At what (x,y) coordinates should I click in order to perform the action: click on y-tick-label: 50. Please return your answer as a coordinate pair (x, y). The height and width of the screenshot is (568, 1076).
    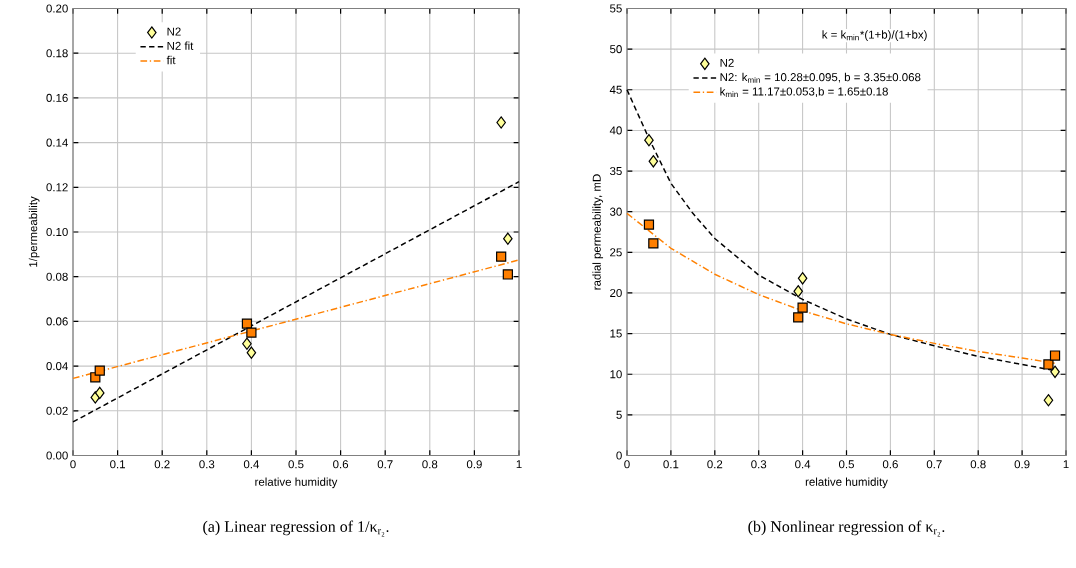
    Looking at the image, I should click on (616, 49).